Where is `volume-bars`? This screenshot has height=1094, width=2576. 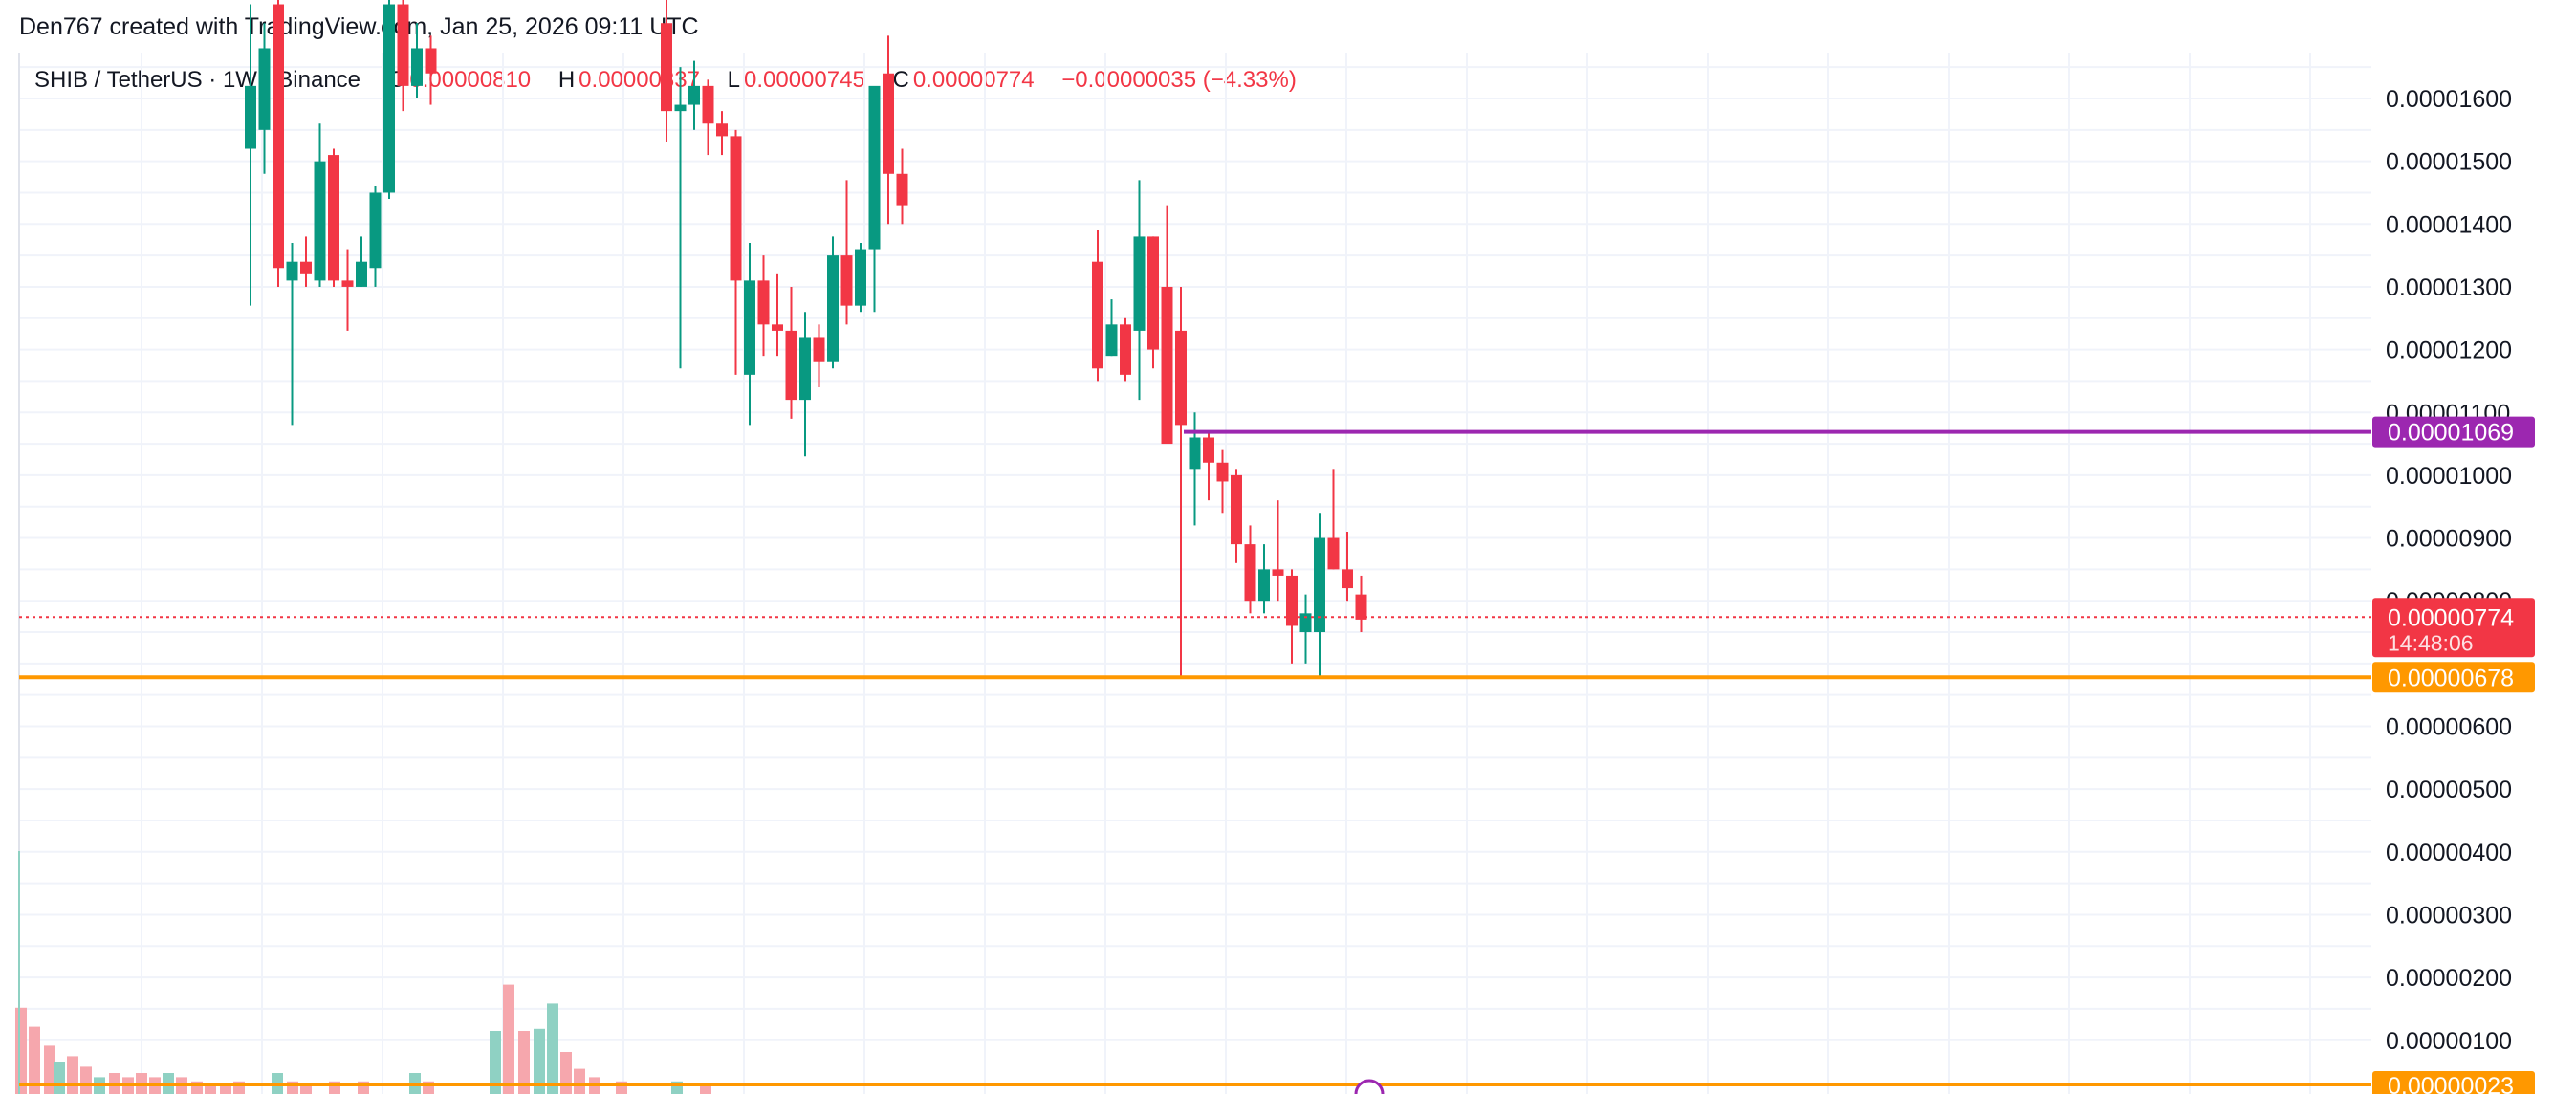 volume-bars is located at coordinates (363, 972).